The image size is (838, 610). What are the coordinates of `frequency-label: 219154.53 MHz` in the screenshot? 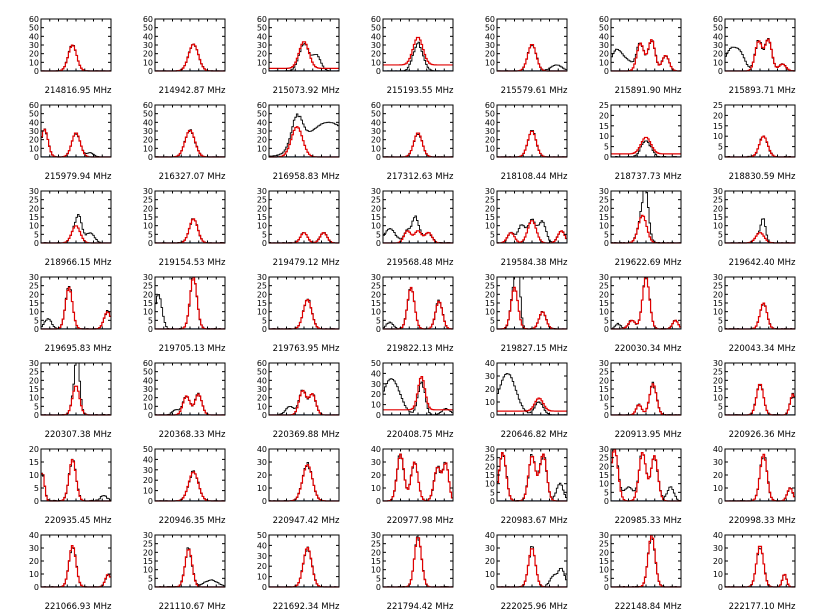 It's located at (192, 263).